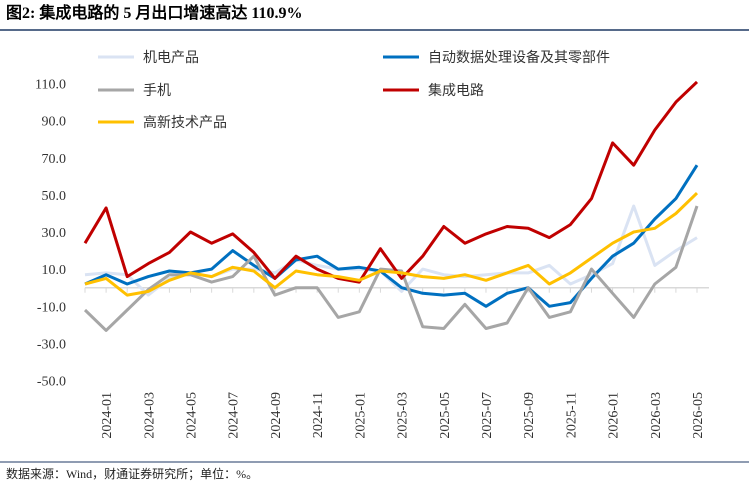  I want to click on x-tick-label: 2024-03, so click(149, 415).